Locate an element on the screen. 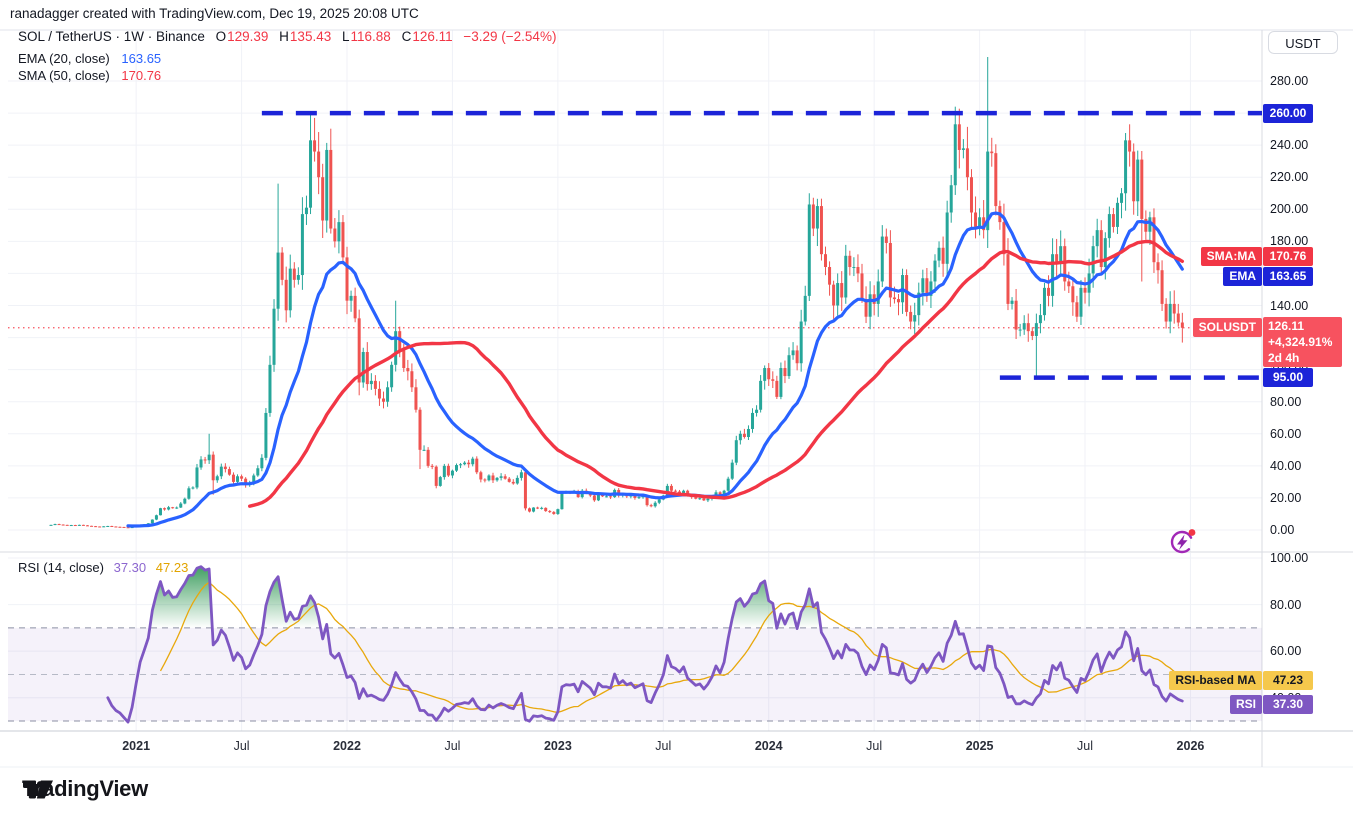 The height and width of the screenshot is (823, 1353). price-tick-label: 40.00 is located at coordinates (1286, 465).